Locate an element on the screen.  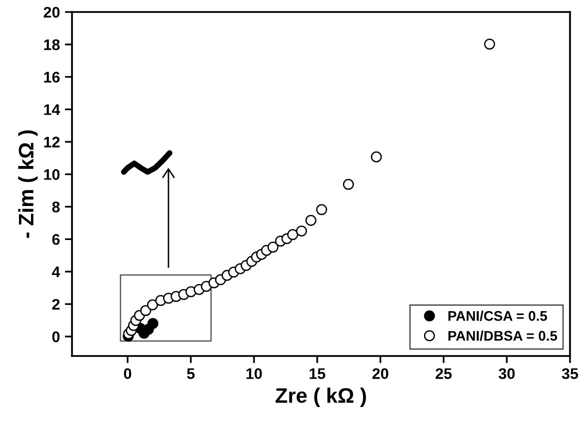
y-tick-label: 12 is located at coordinates (52, 142).